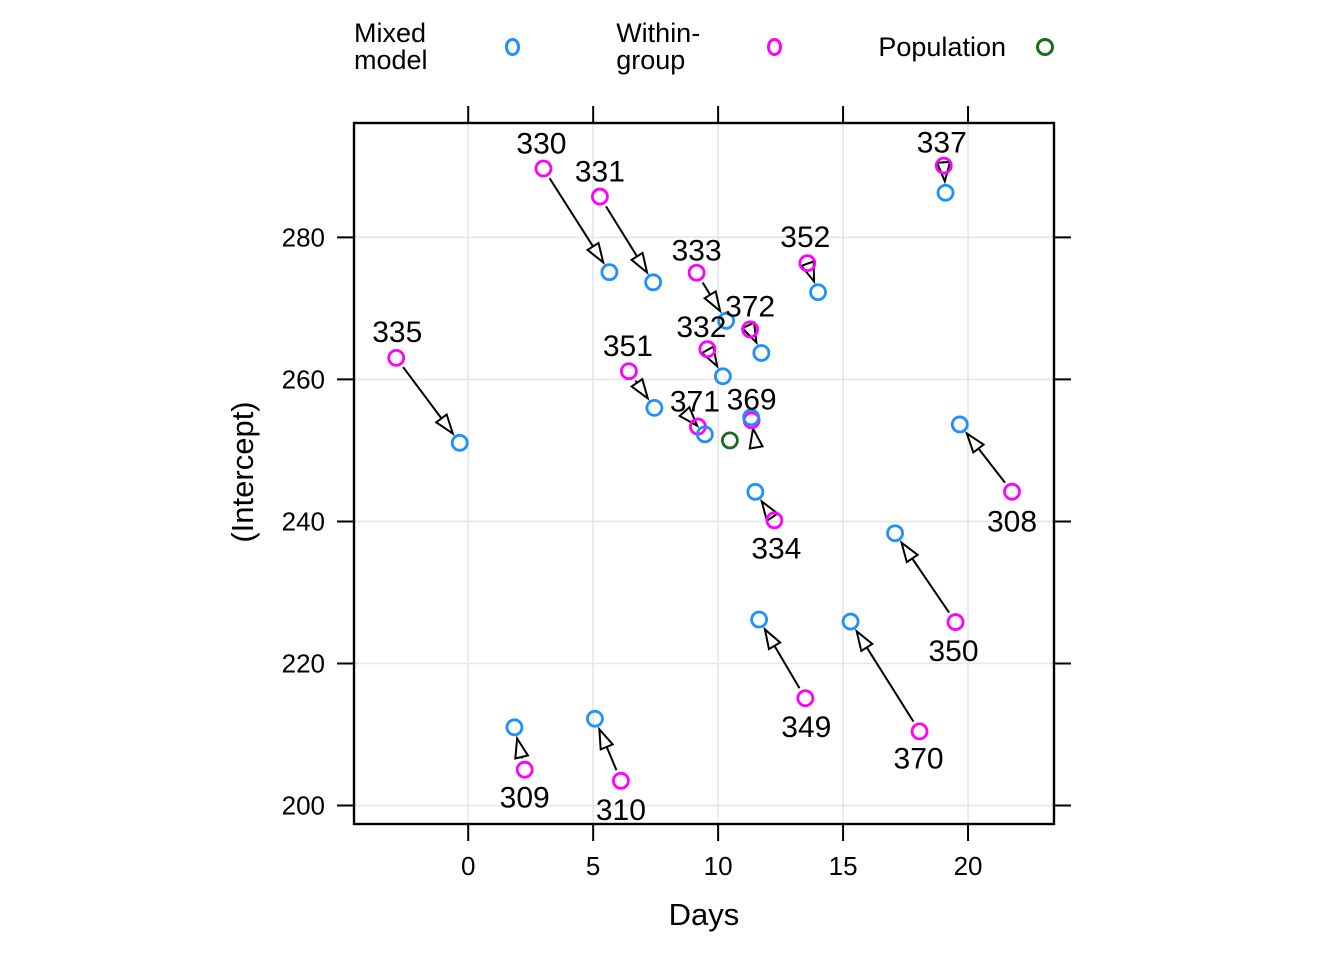  Describe the element at coordinates (600, 172) in the screenshot. I see `point-label-331: 331` at that location.